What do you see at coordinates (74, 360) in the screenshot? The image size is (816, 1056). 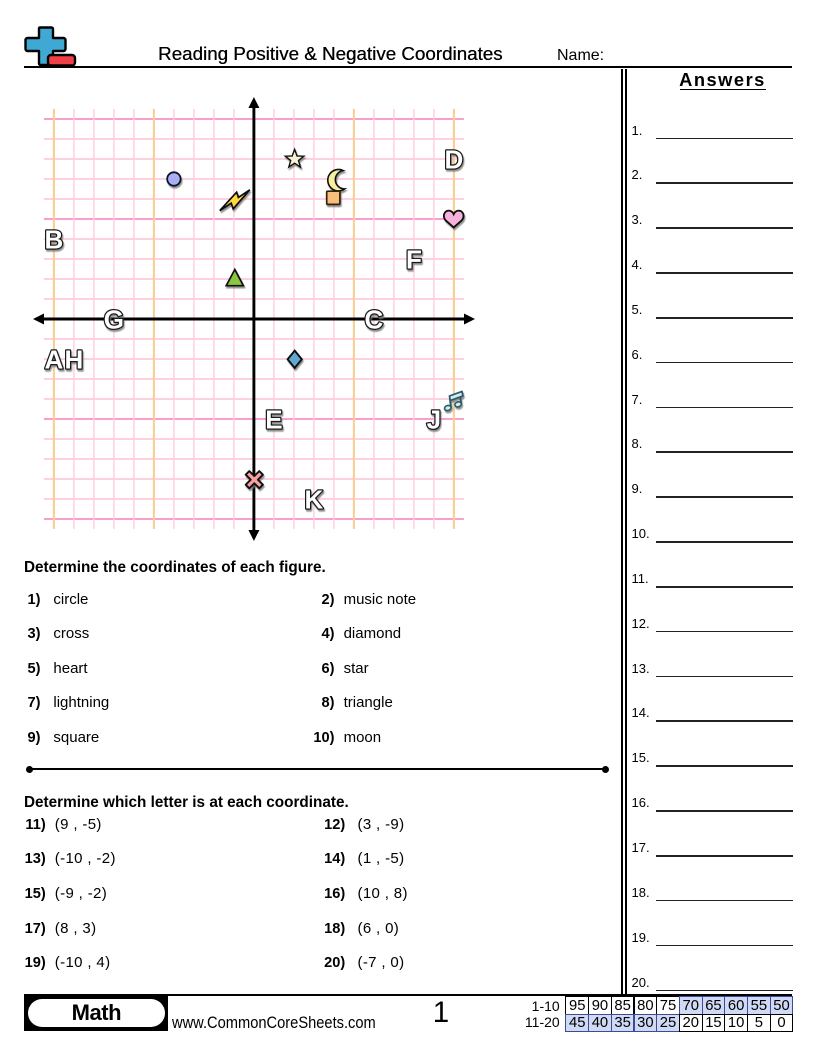 I see `svg-text: H` at bounding box center [74, 360].